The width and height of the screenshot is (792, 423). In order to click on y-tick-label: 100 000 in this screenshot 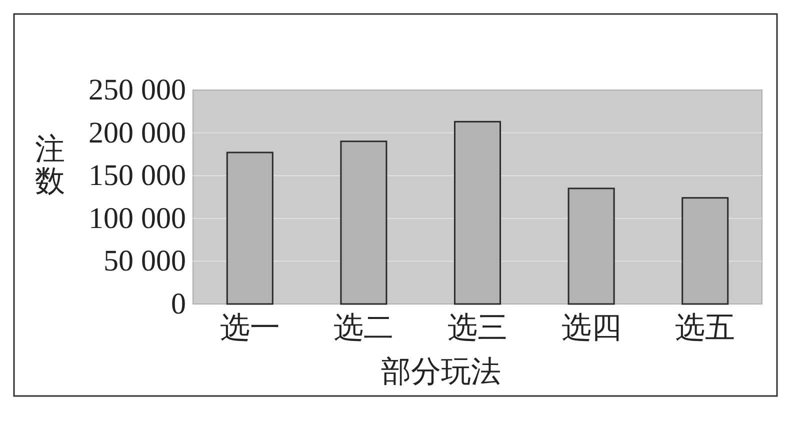, I will do `click(137, 218)`.